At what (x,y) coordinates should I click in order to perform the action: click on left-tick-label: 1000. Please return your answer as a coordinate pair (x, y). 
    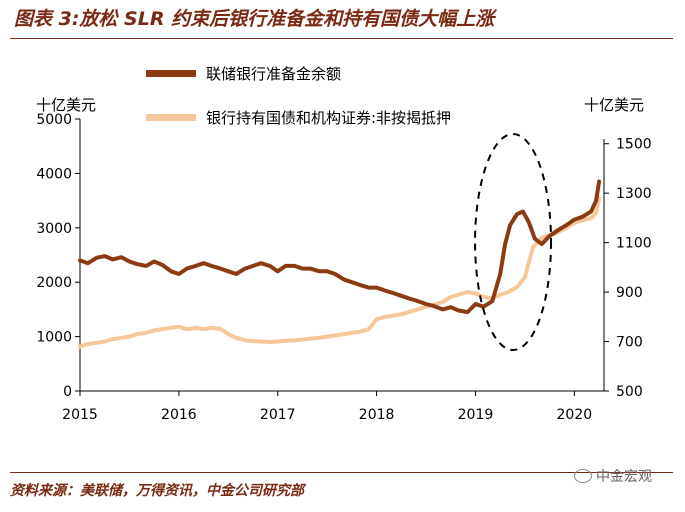
    Looking at the image, I should click on (54, 338).